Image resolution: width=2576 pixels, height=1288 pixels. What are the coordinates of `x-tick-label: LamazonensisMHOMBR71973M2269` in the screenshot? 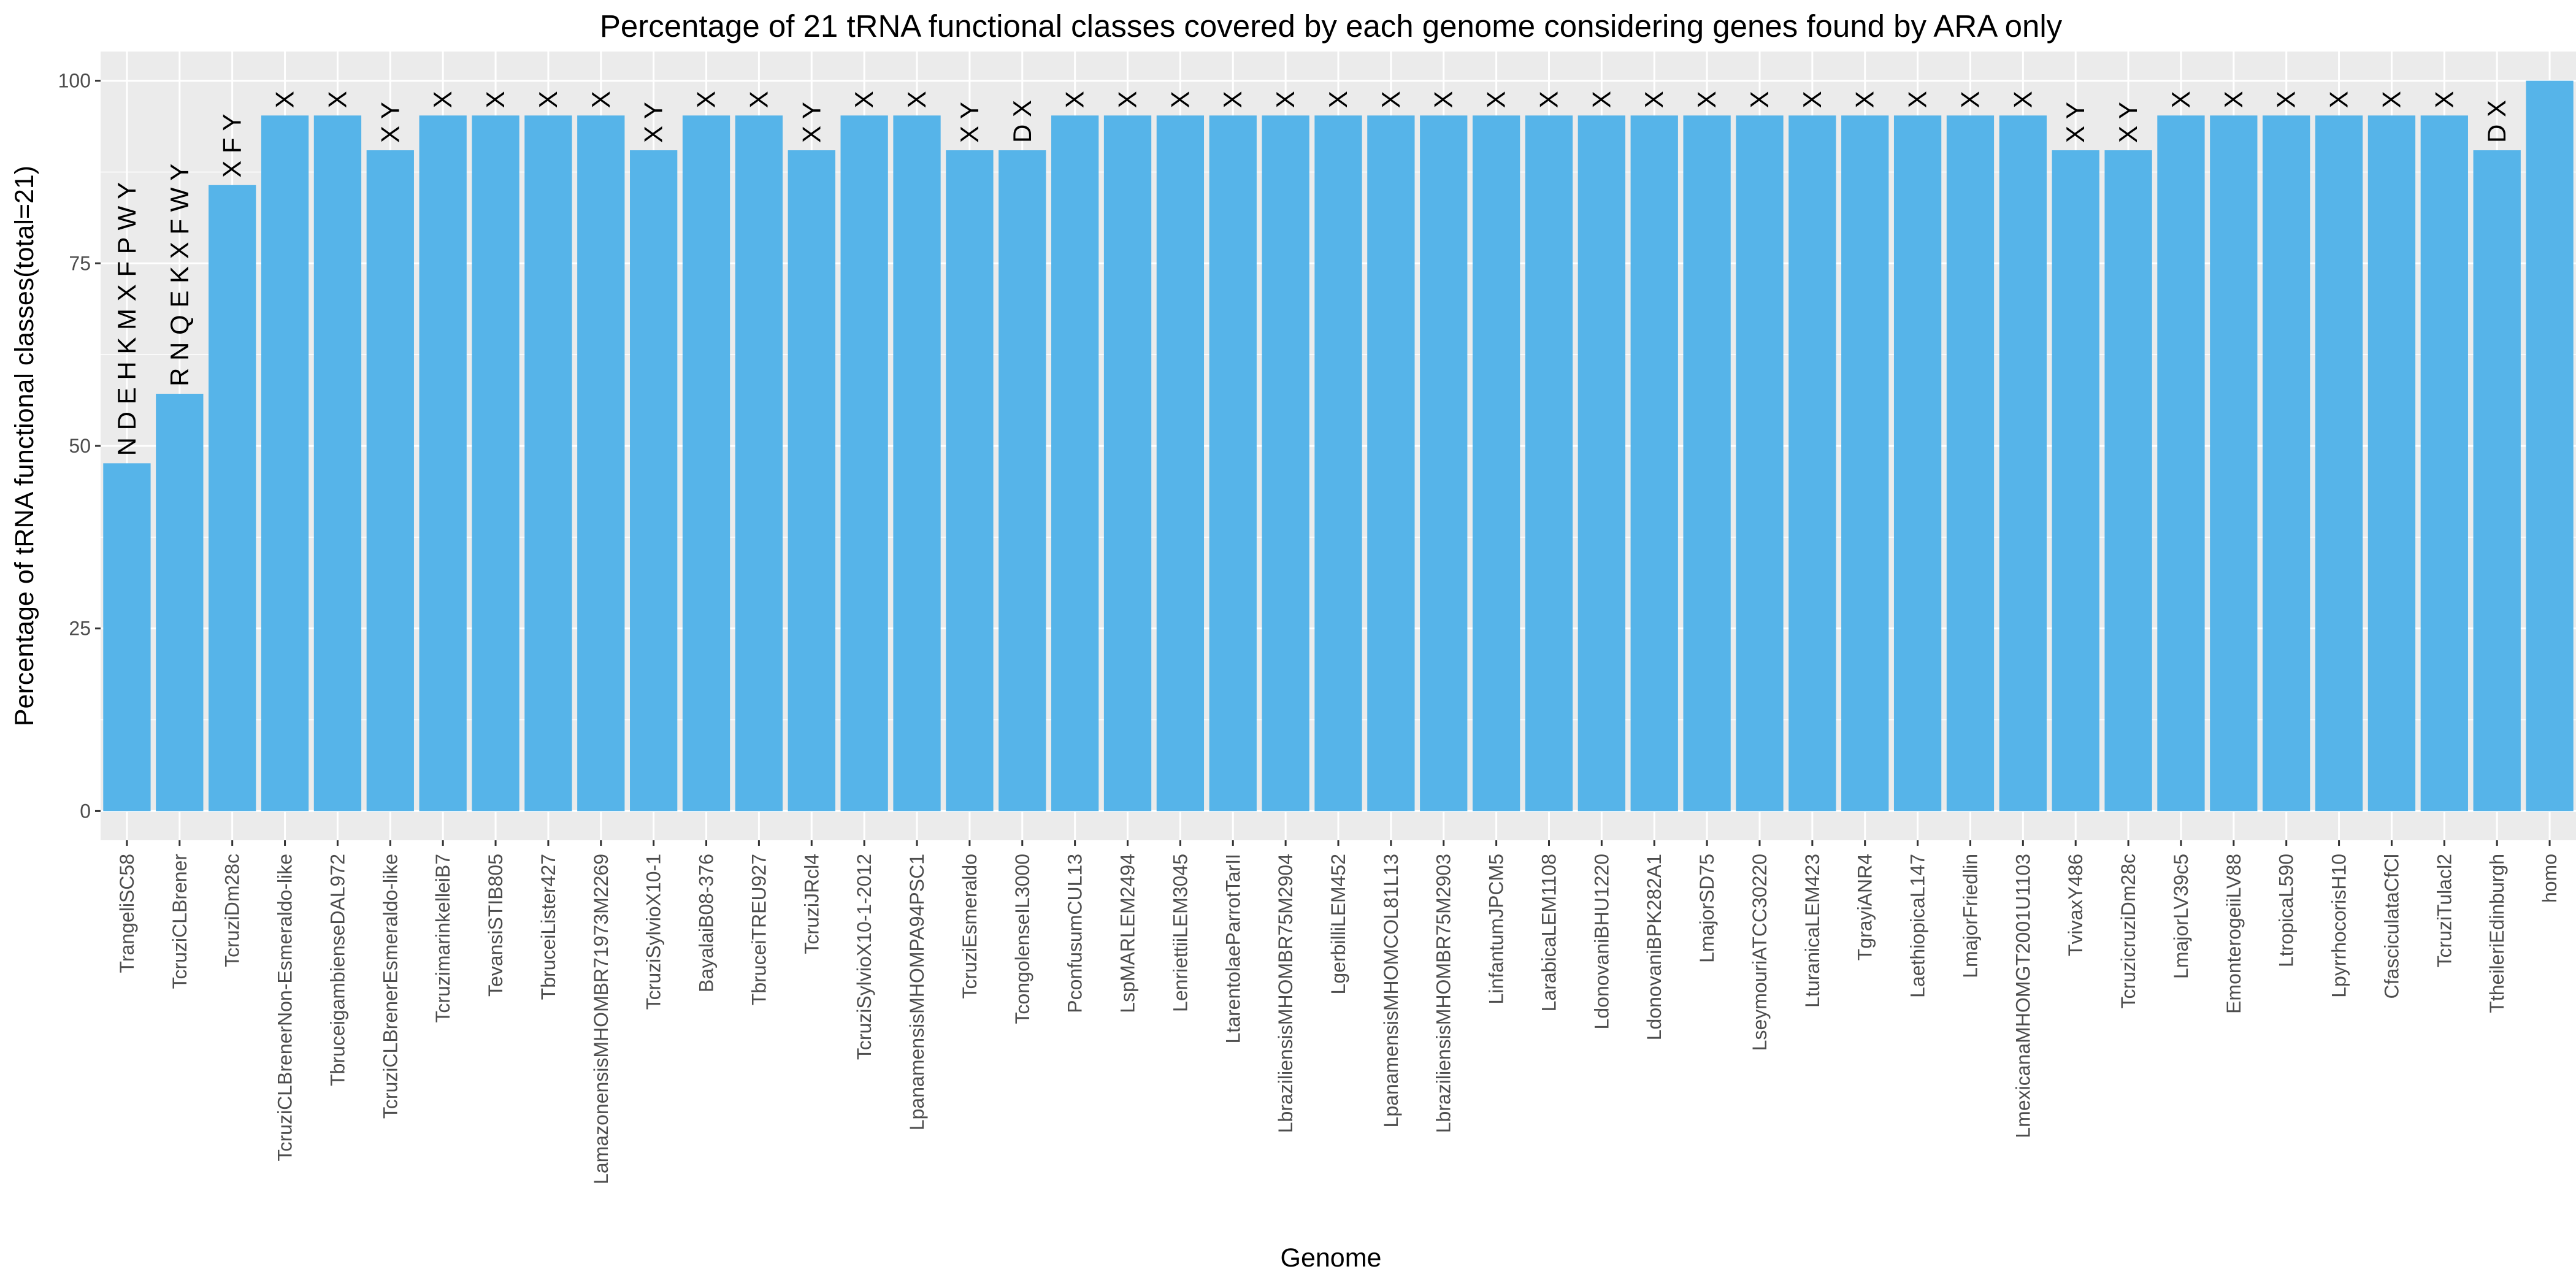 It's located at (601, 1019).